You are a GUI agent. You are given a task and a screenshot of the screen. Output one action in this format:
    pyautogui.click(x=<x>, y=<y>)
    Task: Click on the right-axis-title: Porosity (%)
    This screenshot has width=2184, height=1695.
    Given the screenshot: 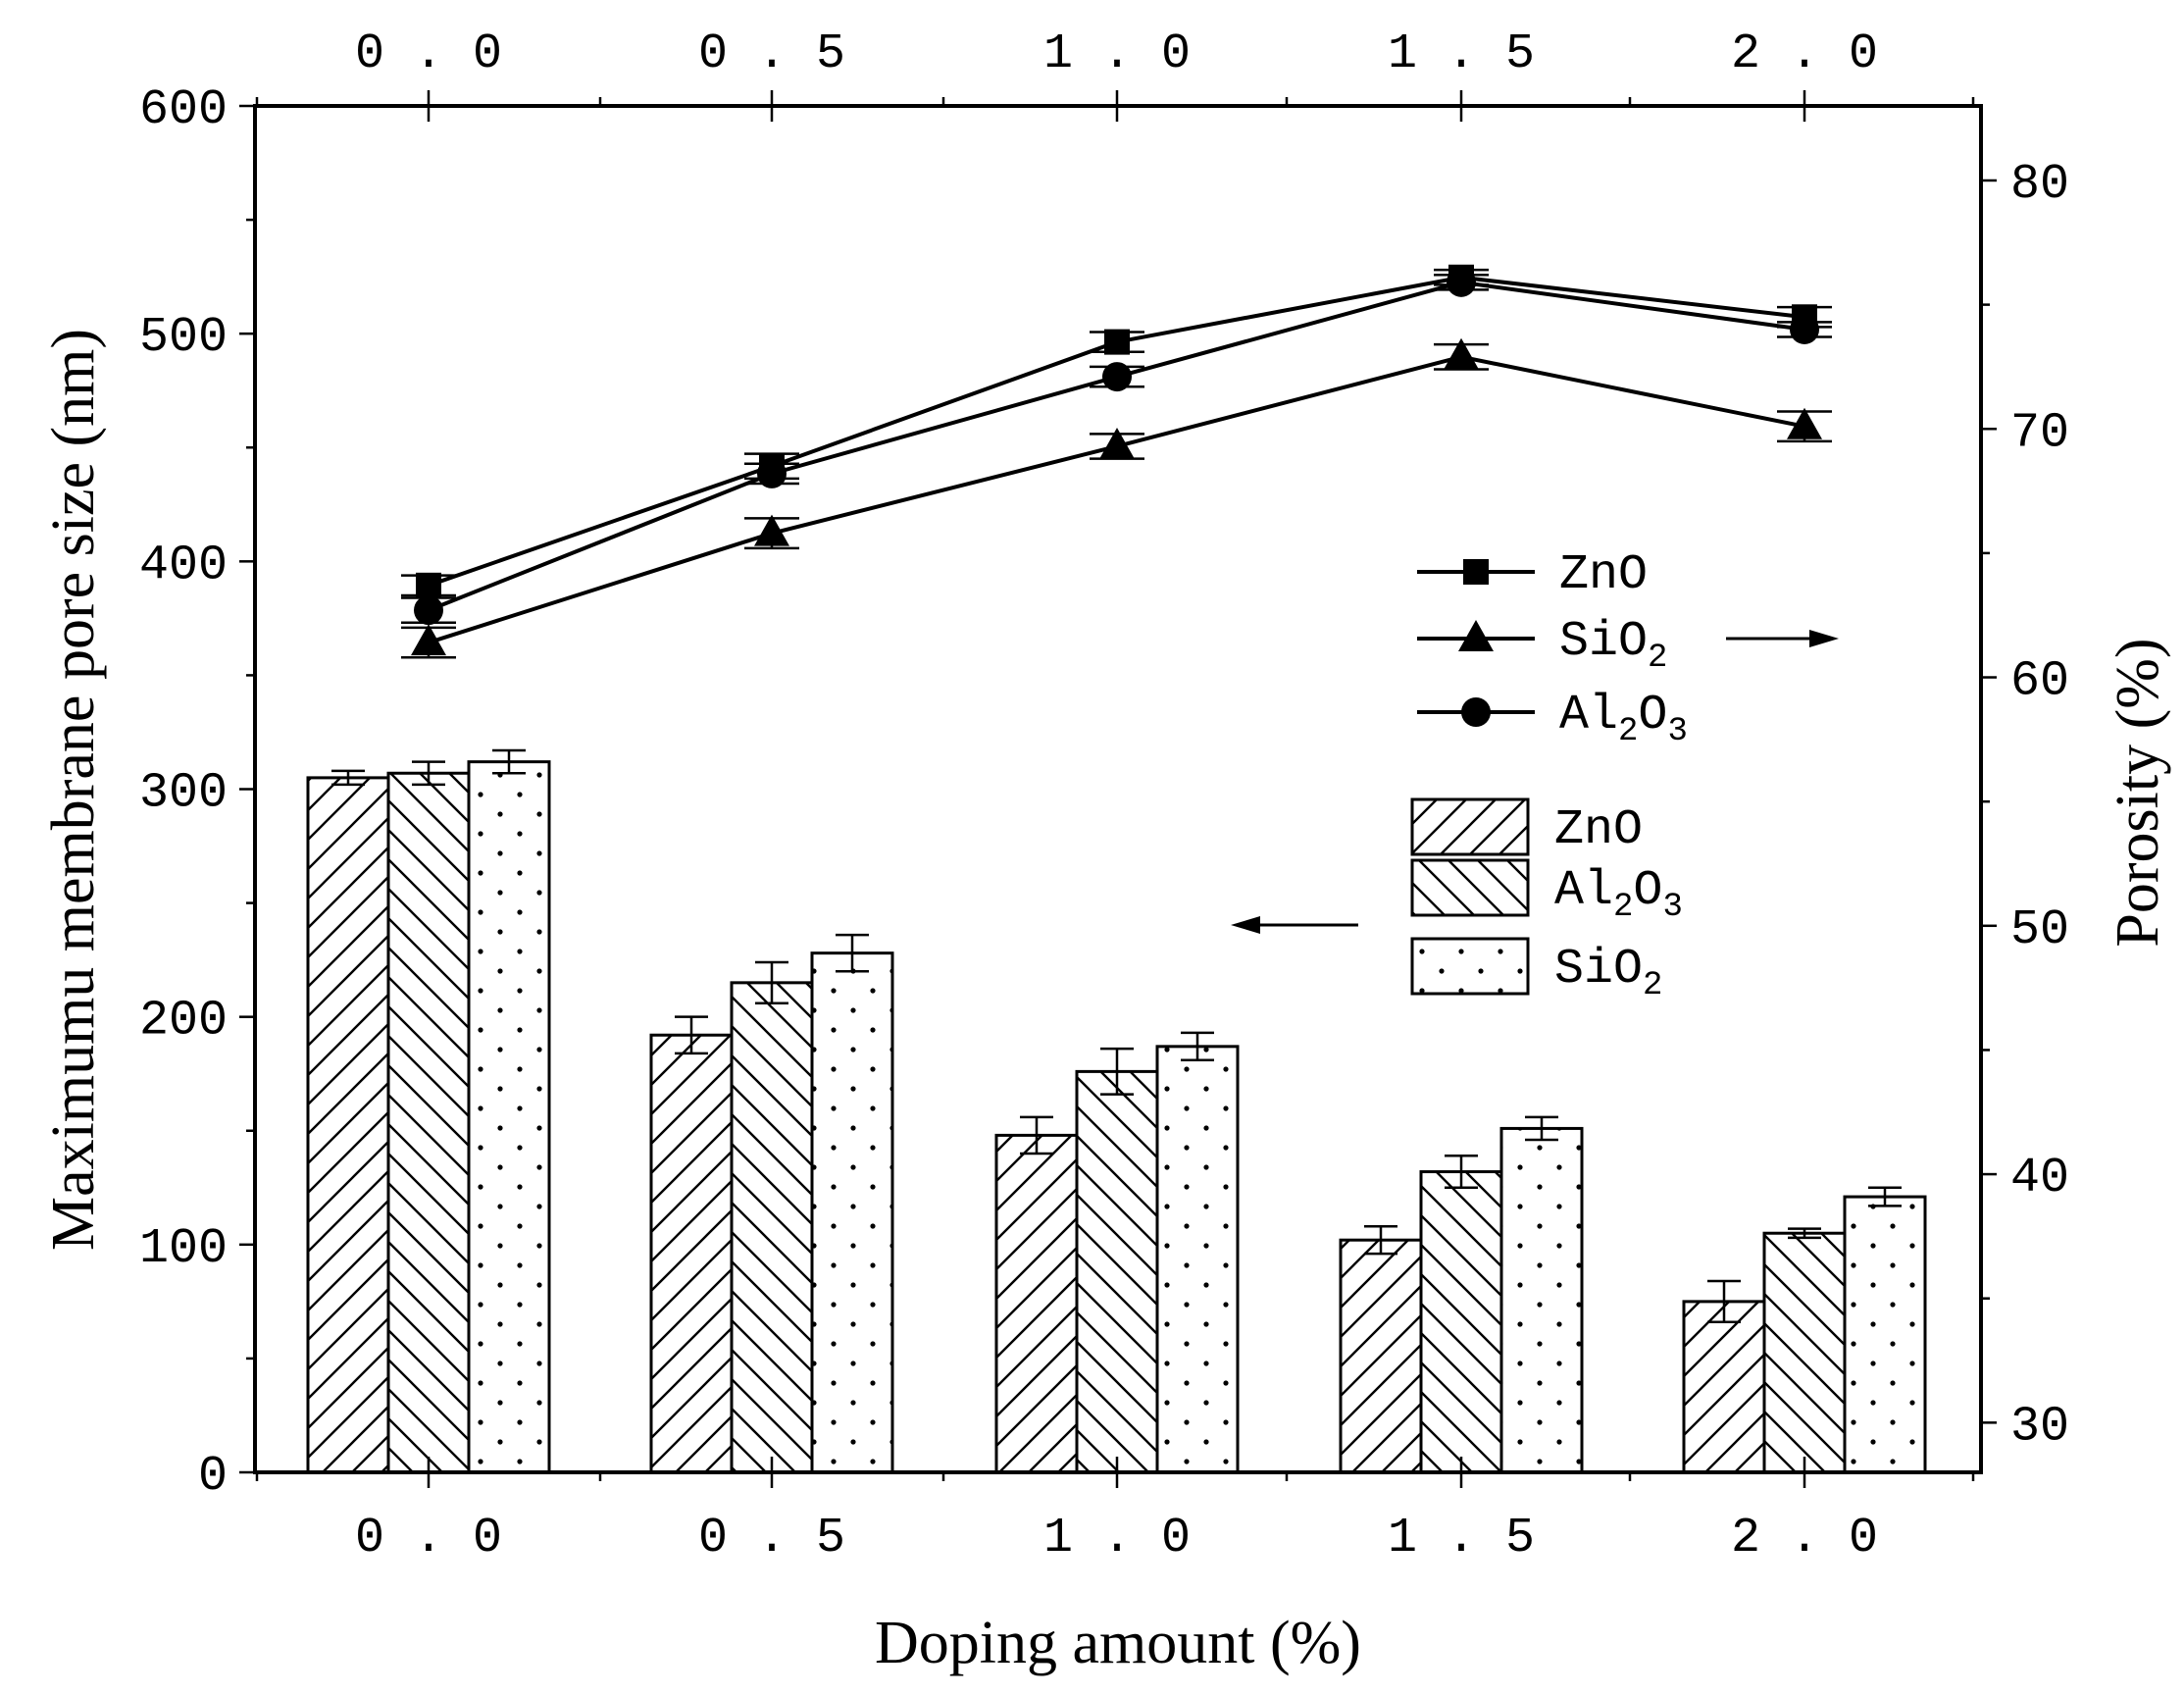 What is the action you would take?
    pyautogui.click(x=2138, y=792)
    